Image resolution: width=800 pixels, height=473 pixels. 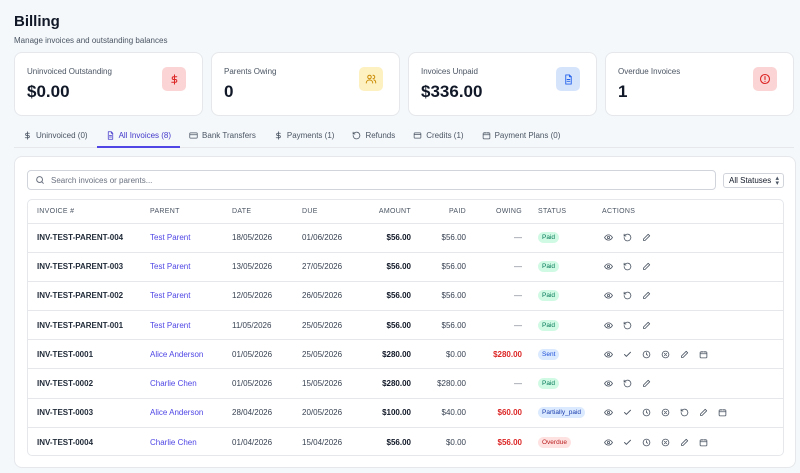 I want to click on owing: $56.00, so click(x=509, y=442).